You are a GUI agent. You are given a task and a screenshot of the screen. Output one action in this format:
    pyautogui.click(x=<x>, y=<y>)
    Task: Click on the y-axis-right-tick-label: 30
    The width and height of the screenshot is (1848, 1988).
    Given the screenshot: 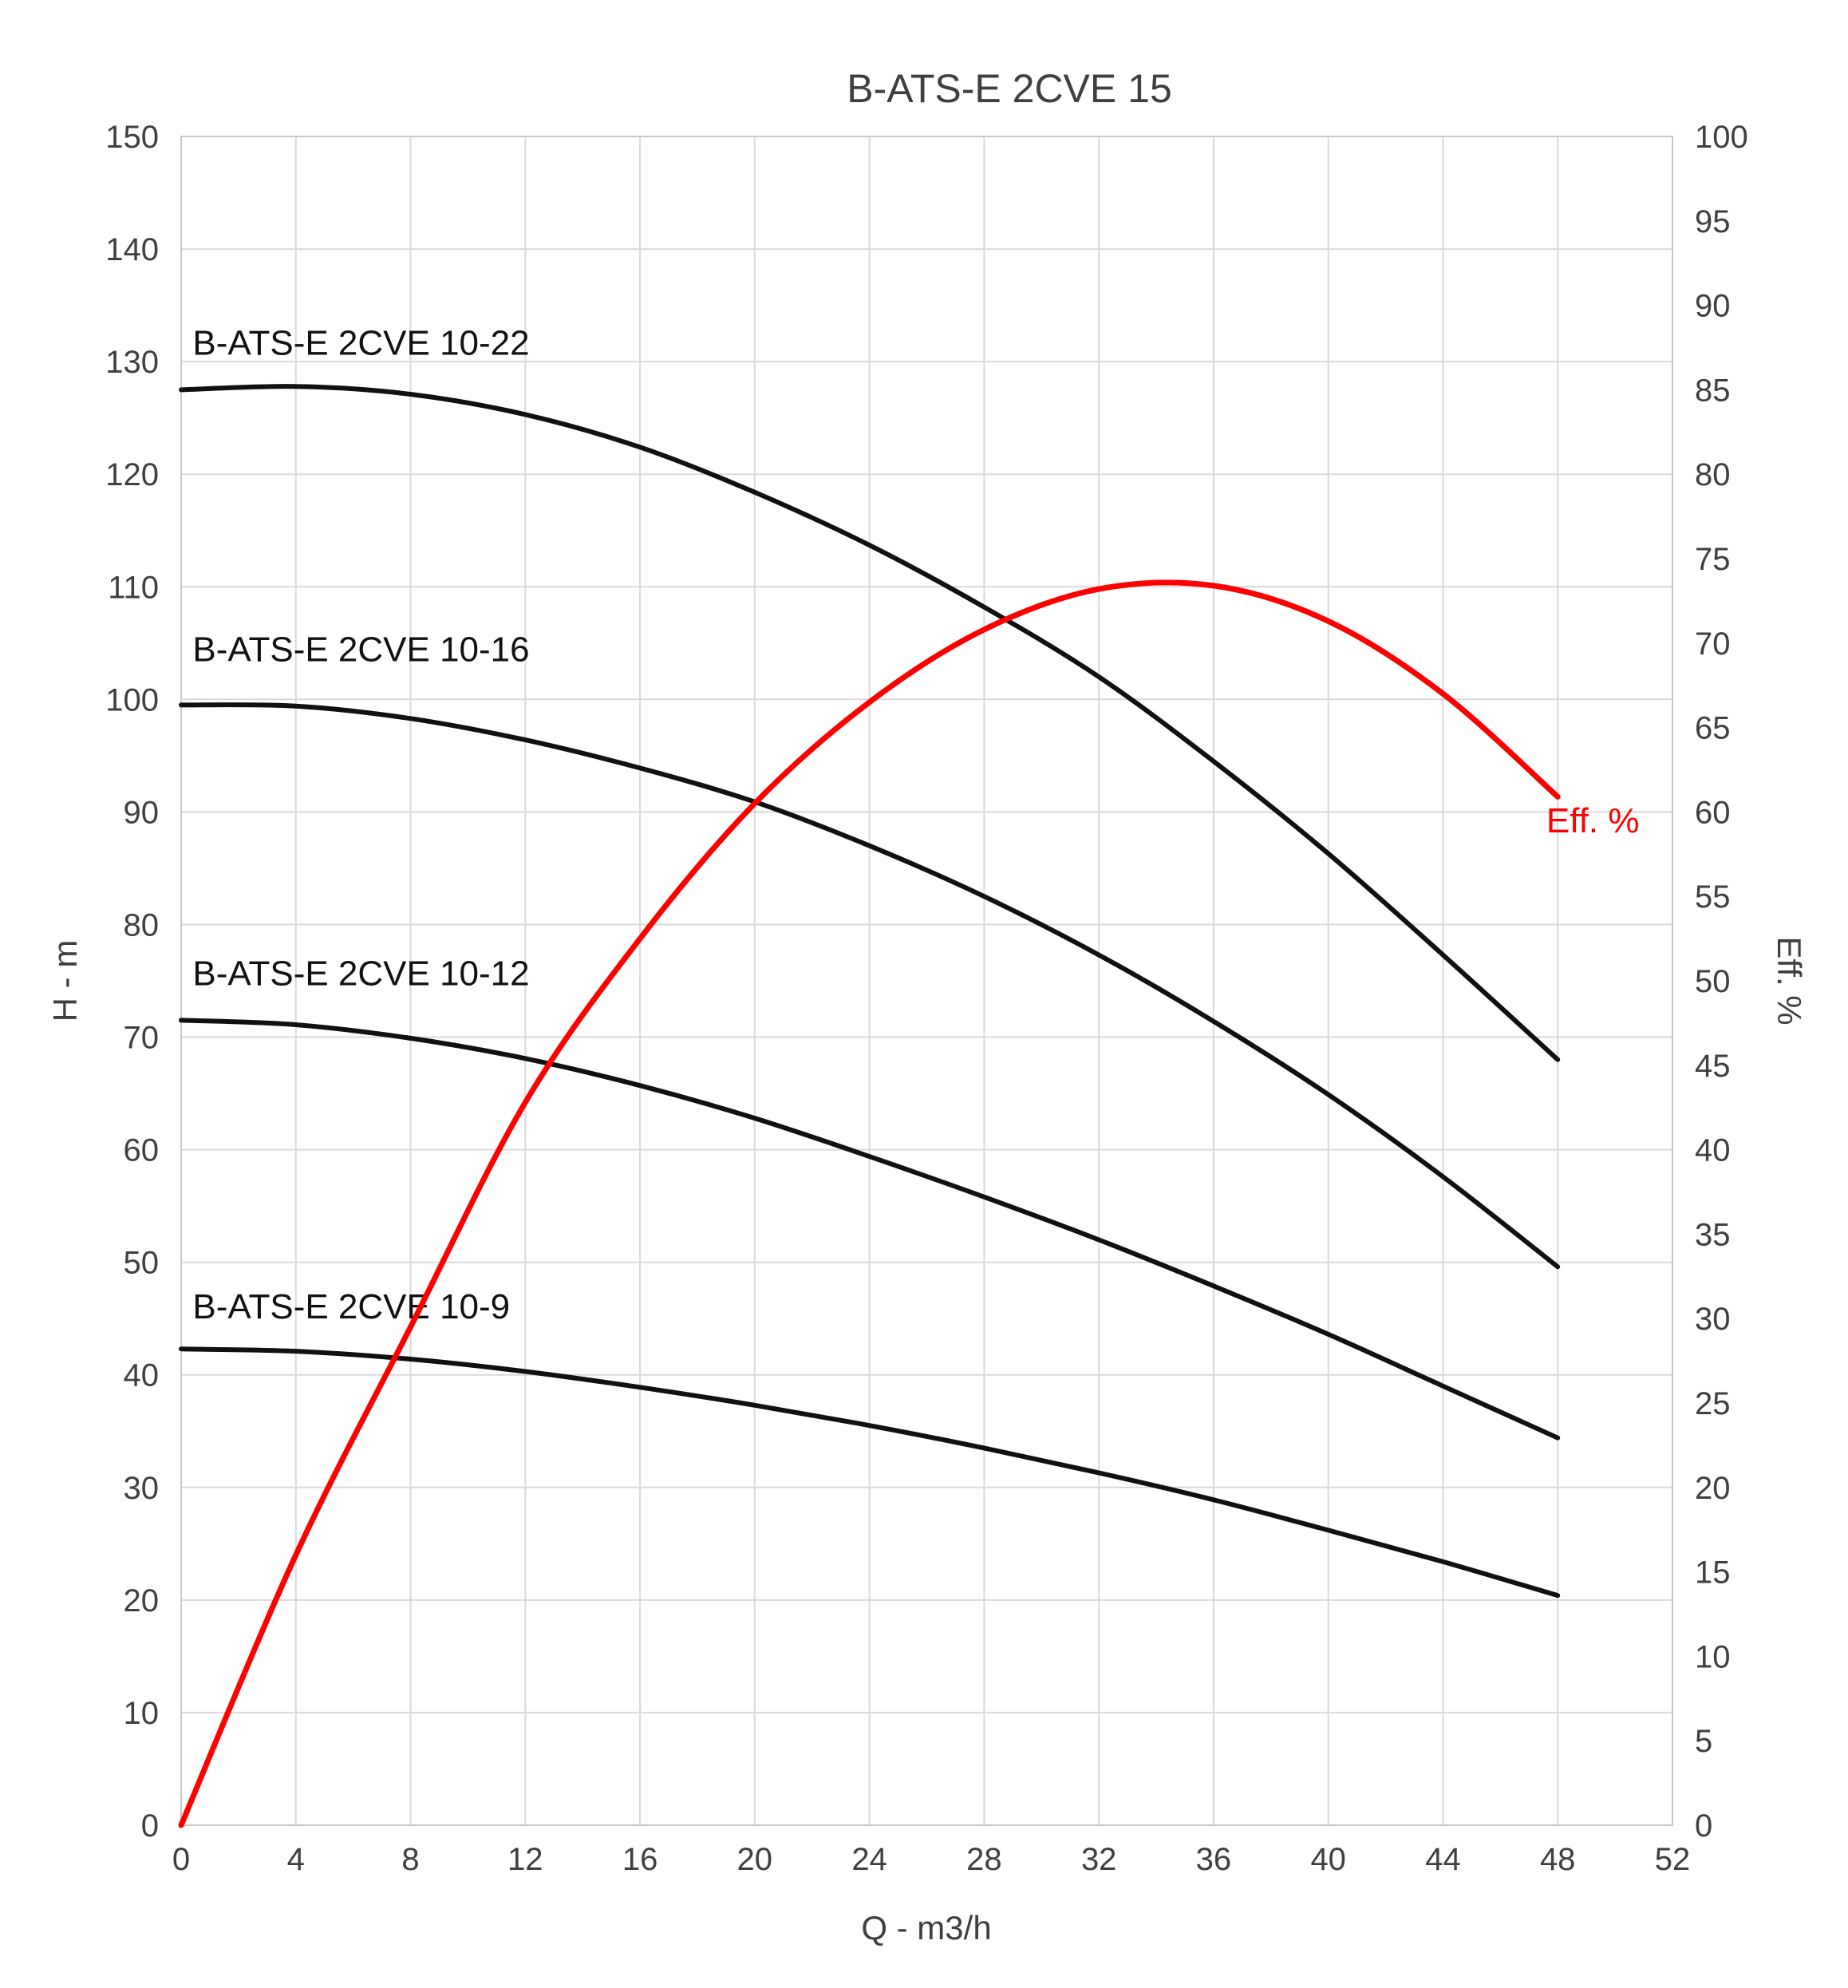 What is the action you would take?
    pyautogui.click(x=1713, y=1319)
    